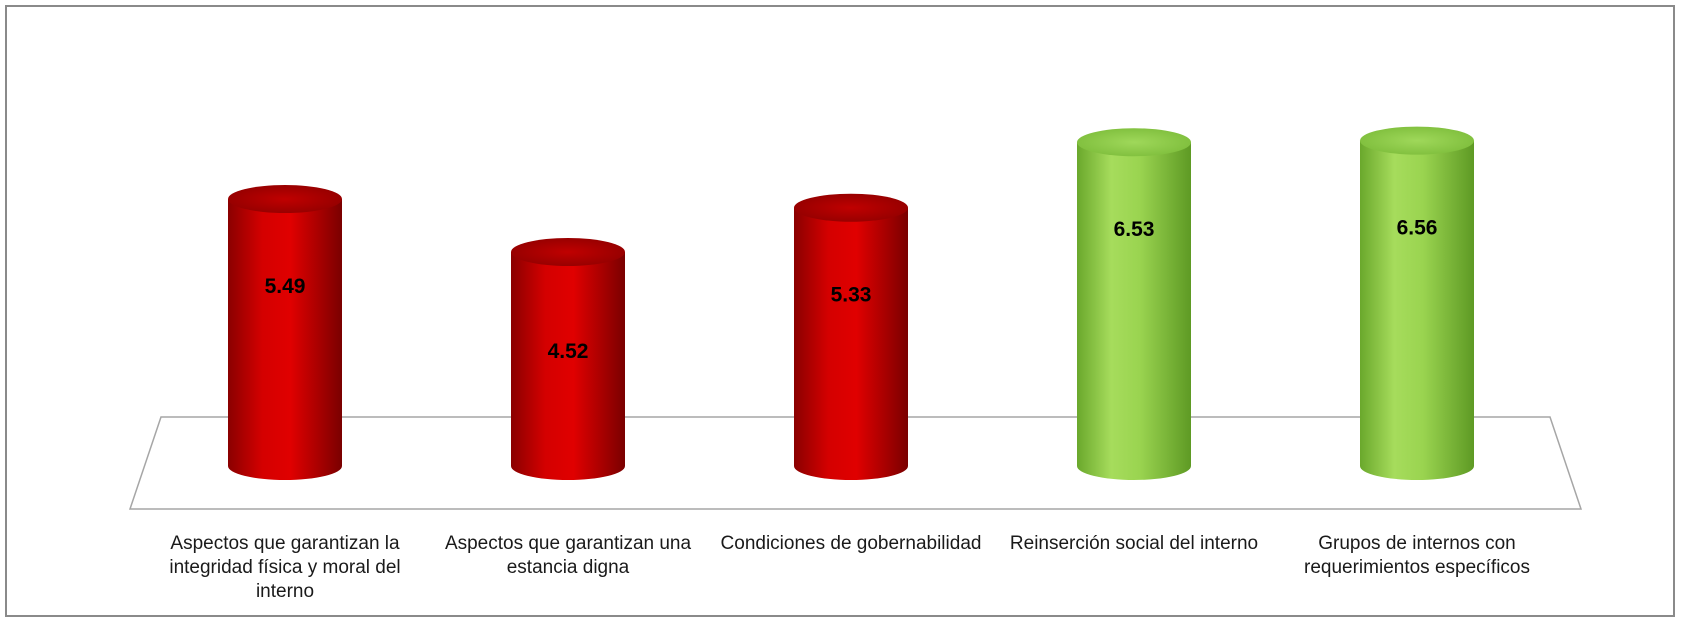 This screenshot has height=624, width=1684. Describe the element at coordinates (285, 286) in the screenshot. I see `data-label: 5.49` at that location.